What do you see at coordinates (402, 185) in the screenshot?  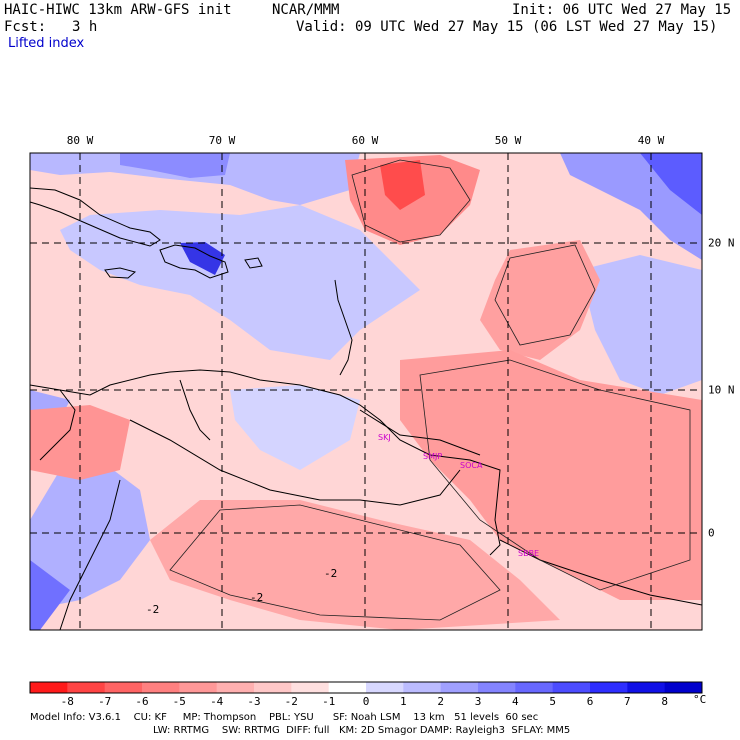 I see `unstable-region-north-core` at bounding box center [402, 185].